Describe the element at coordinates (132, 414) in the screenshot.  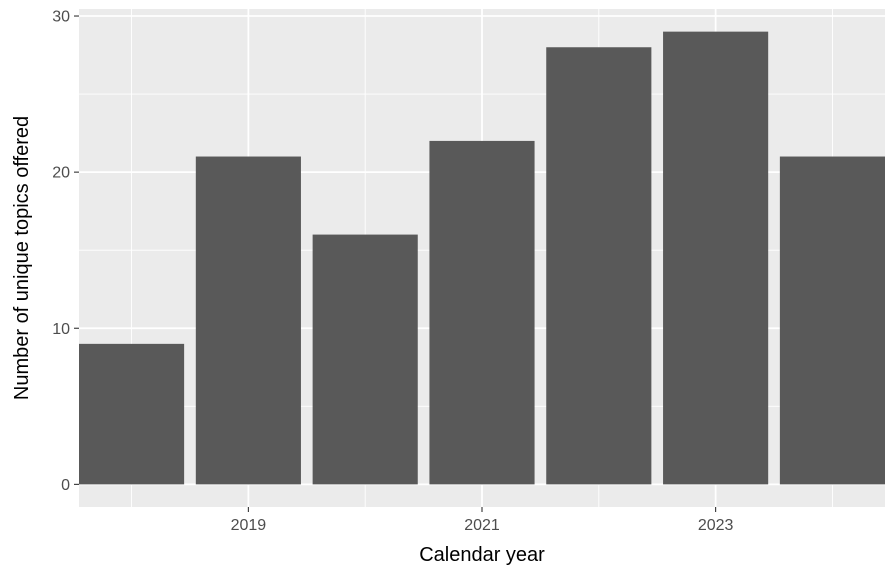
I see `bar-2018` at that location.